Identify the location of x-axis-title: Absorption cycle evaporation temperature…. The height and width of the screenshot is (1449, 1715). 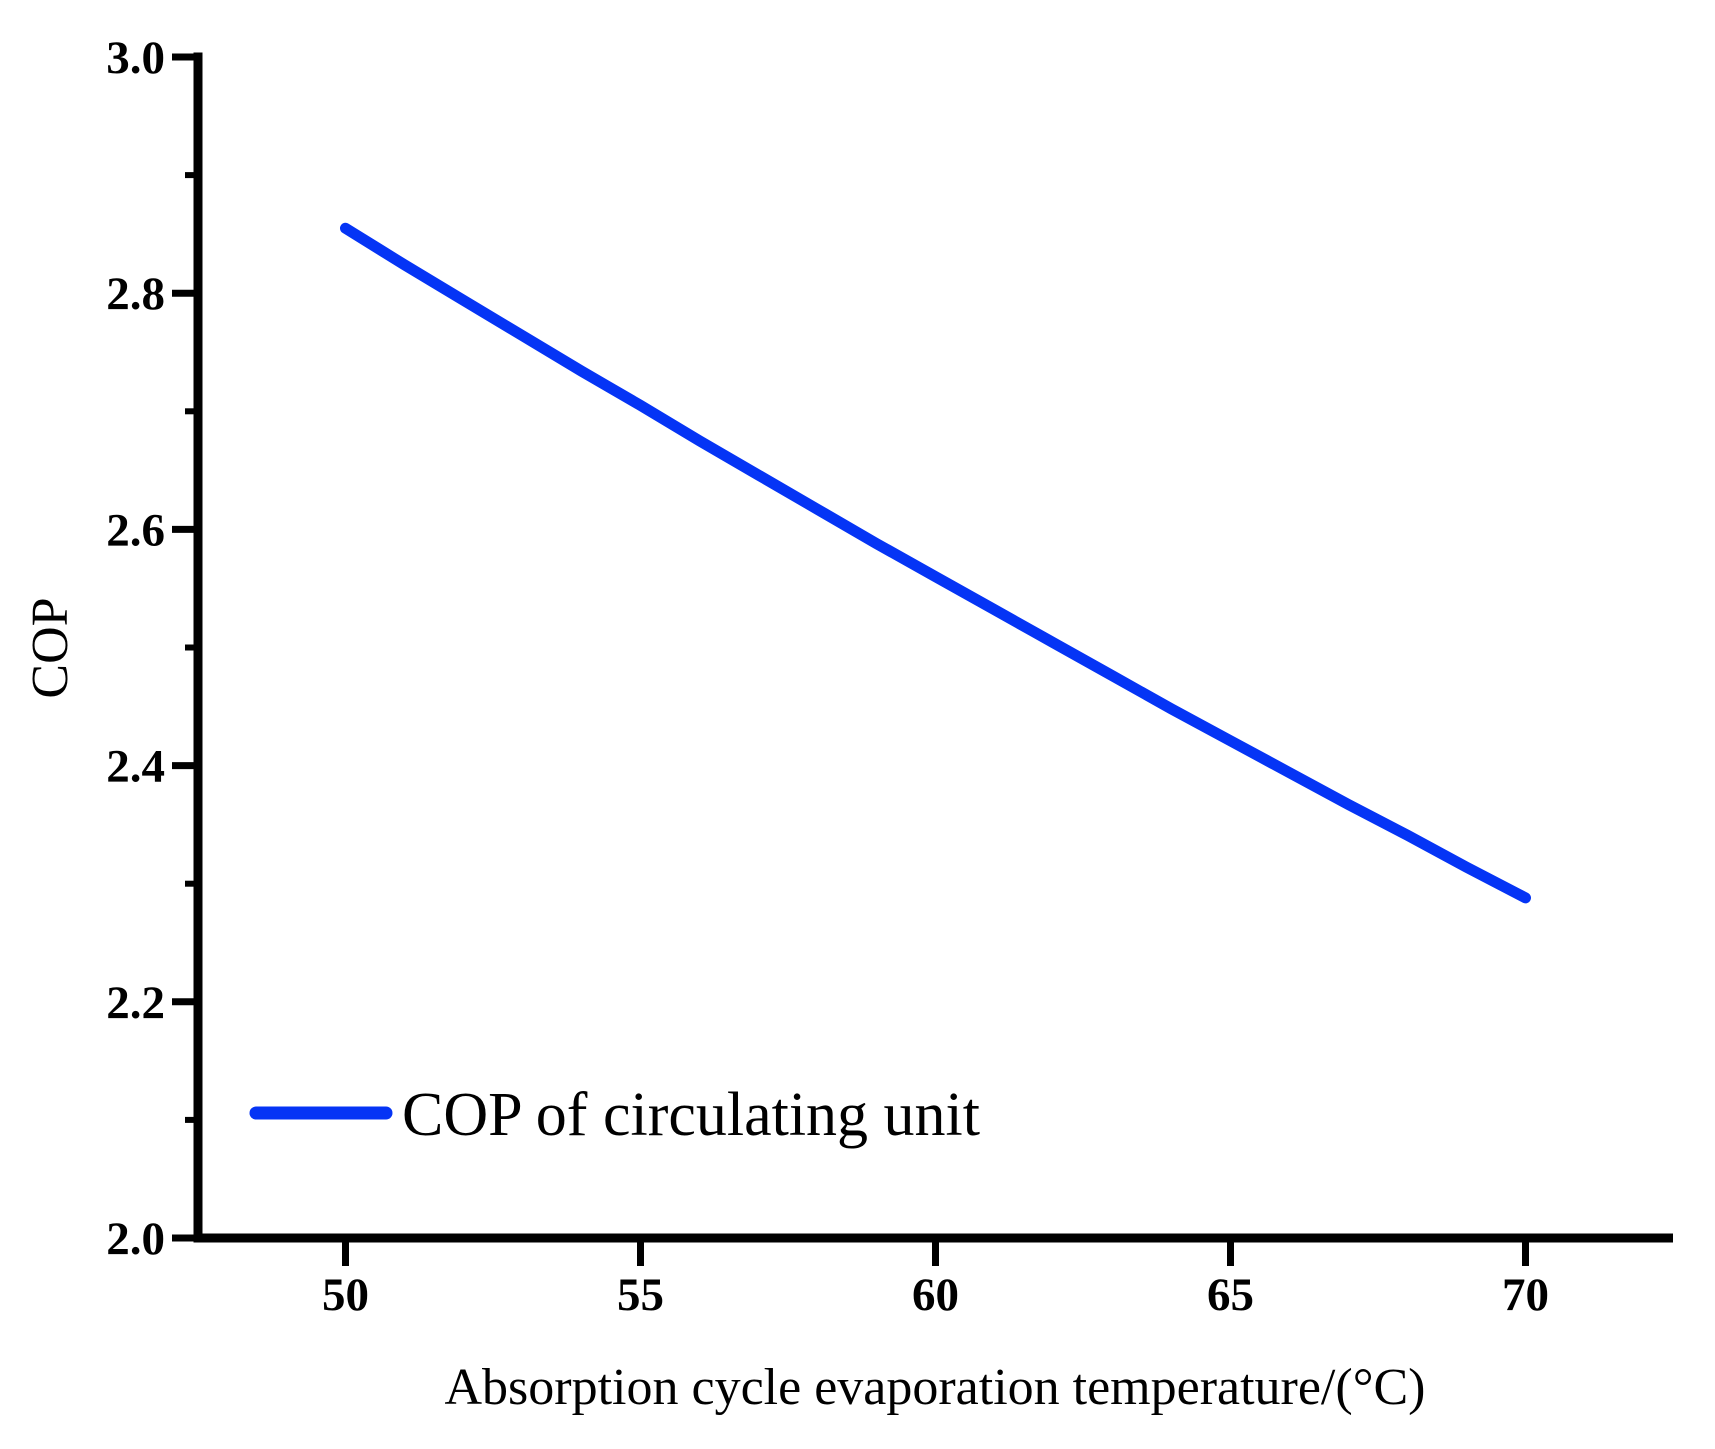
(935, 1387).